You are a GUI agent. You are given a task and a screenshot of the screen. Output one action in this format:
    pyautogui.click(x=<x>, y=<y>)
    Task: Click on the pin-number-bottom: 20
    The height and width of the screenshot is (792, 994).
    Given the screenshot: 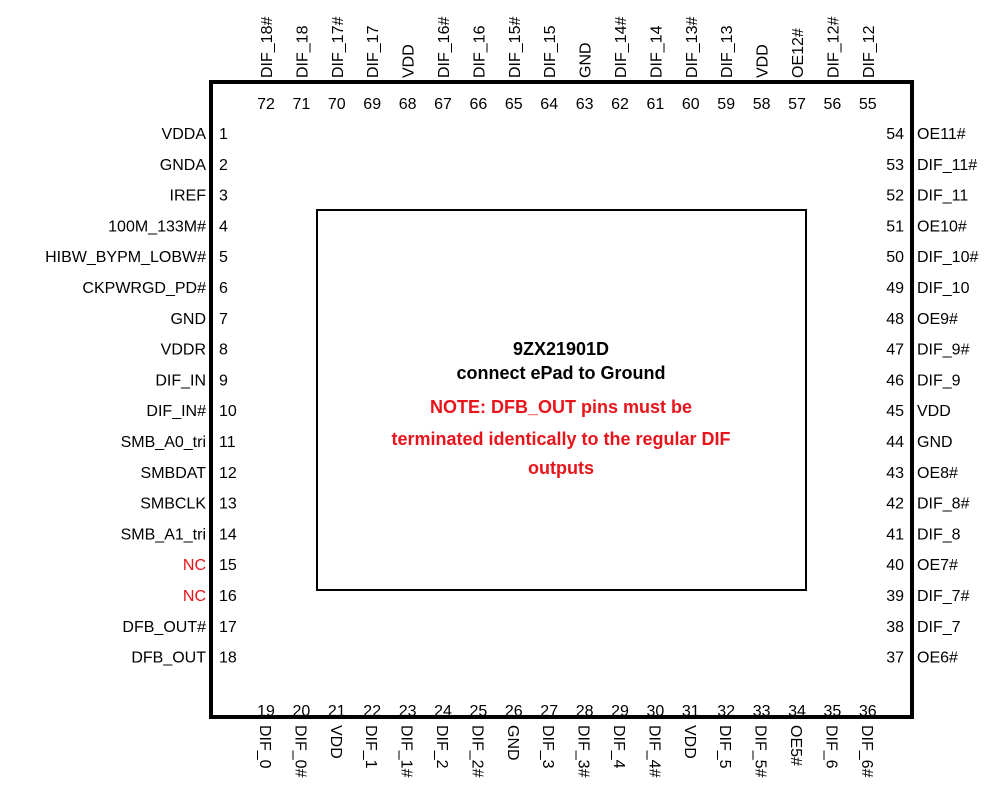 What is the action you would take?
    pyautogui.click(x=302, y=711)
    